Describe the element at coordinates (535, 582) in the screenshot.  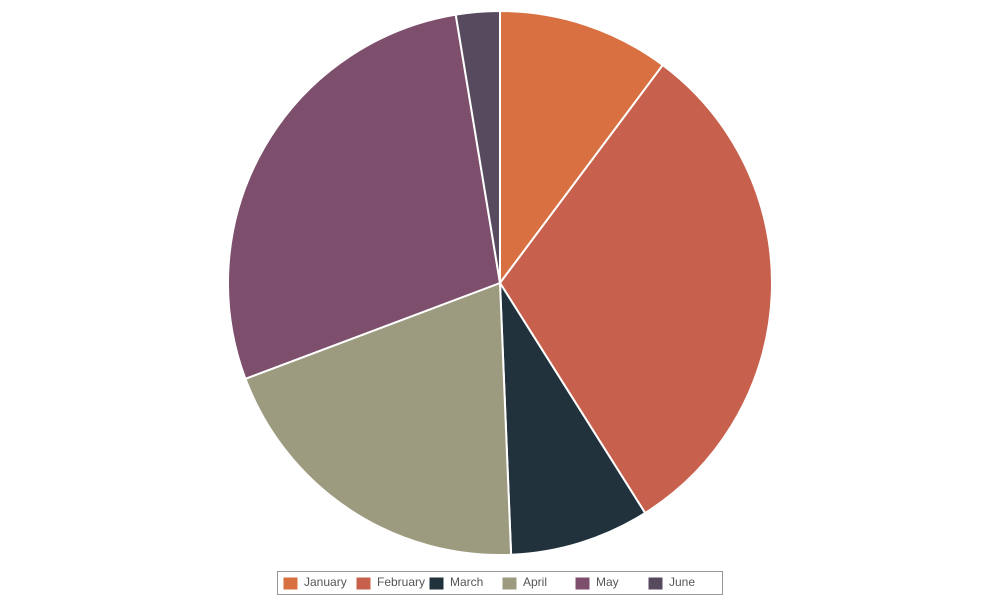
I see `legend-label: April` at that location.